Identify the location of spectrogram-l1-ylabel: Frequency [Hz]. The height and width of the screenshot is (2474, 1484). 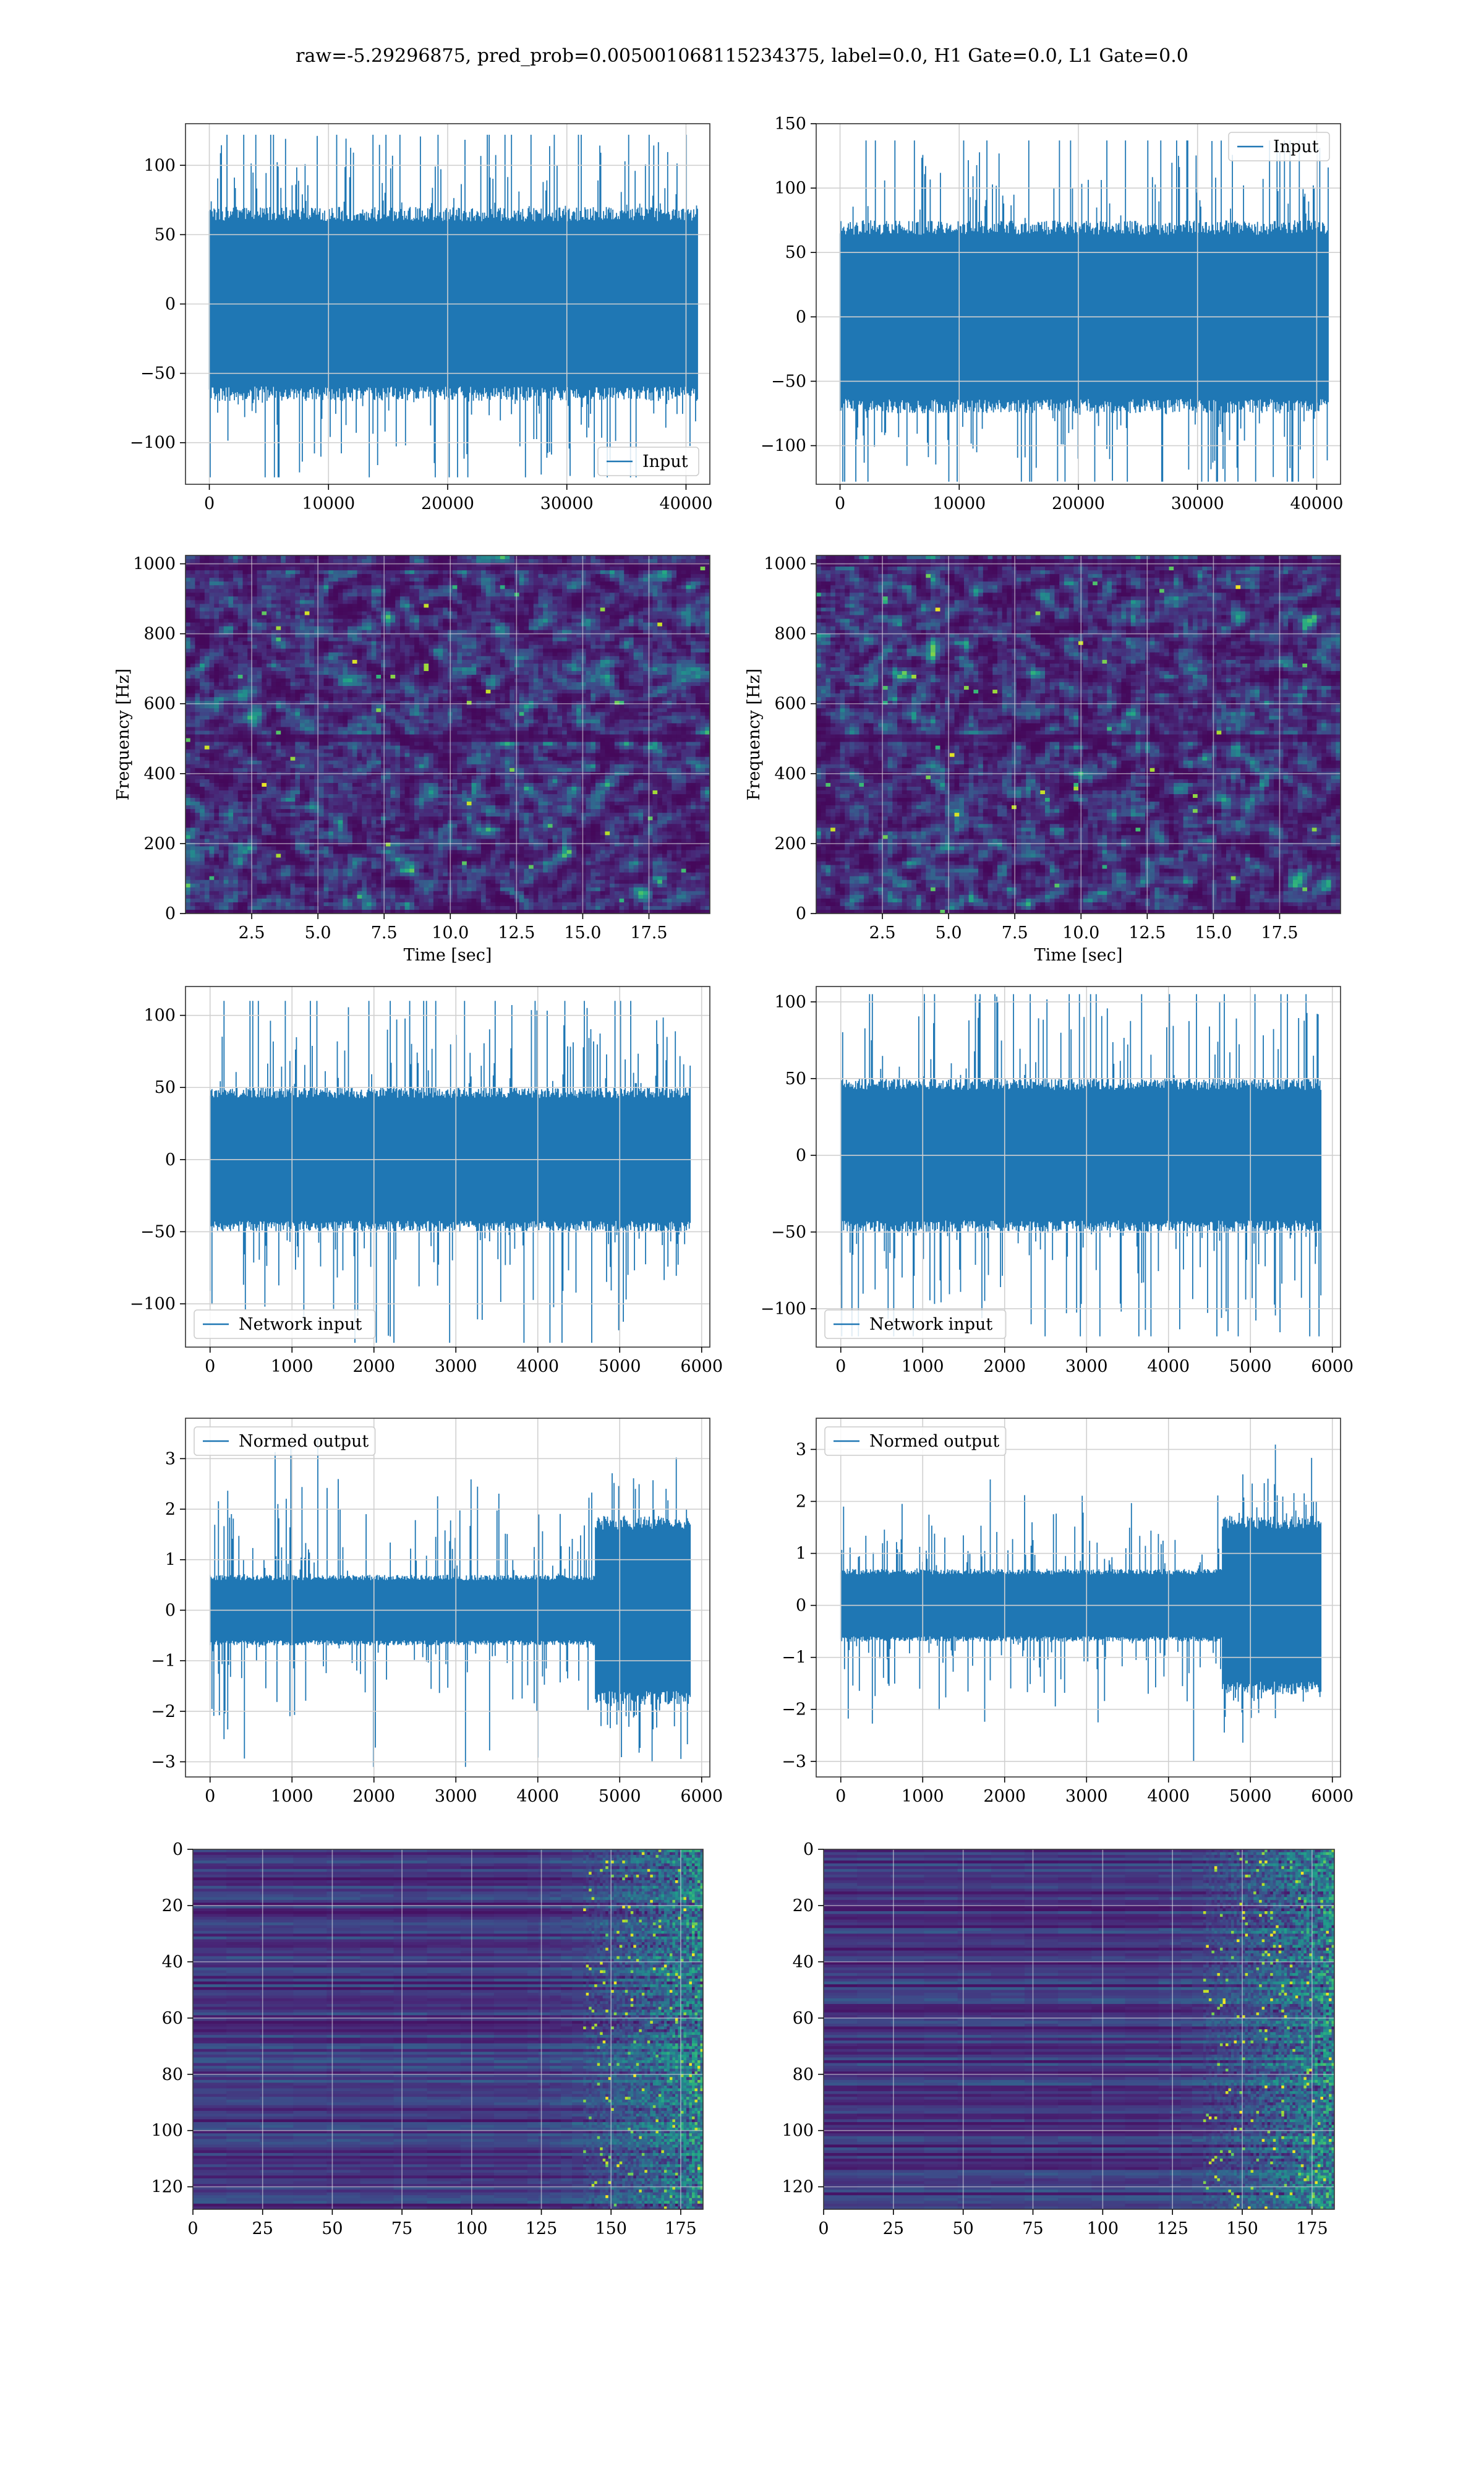
(754, 734).